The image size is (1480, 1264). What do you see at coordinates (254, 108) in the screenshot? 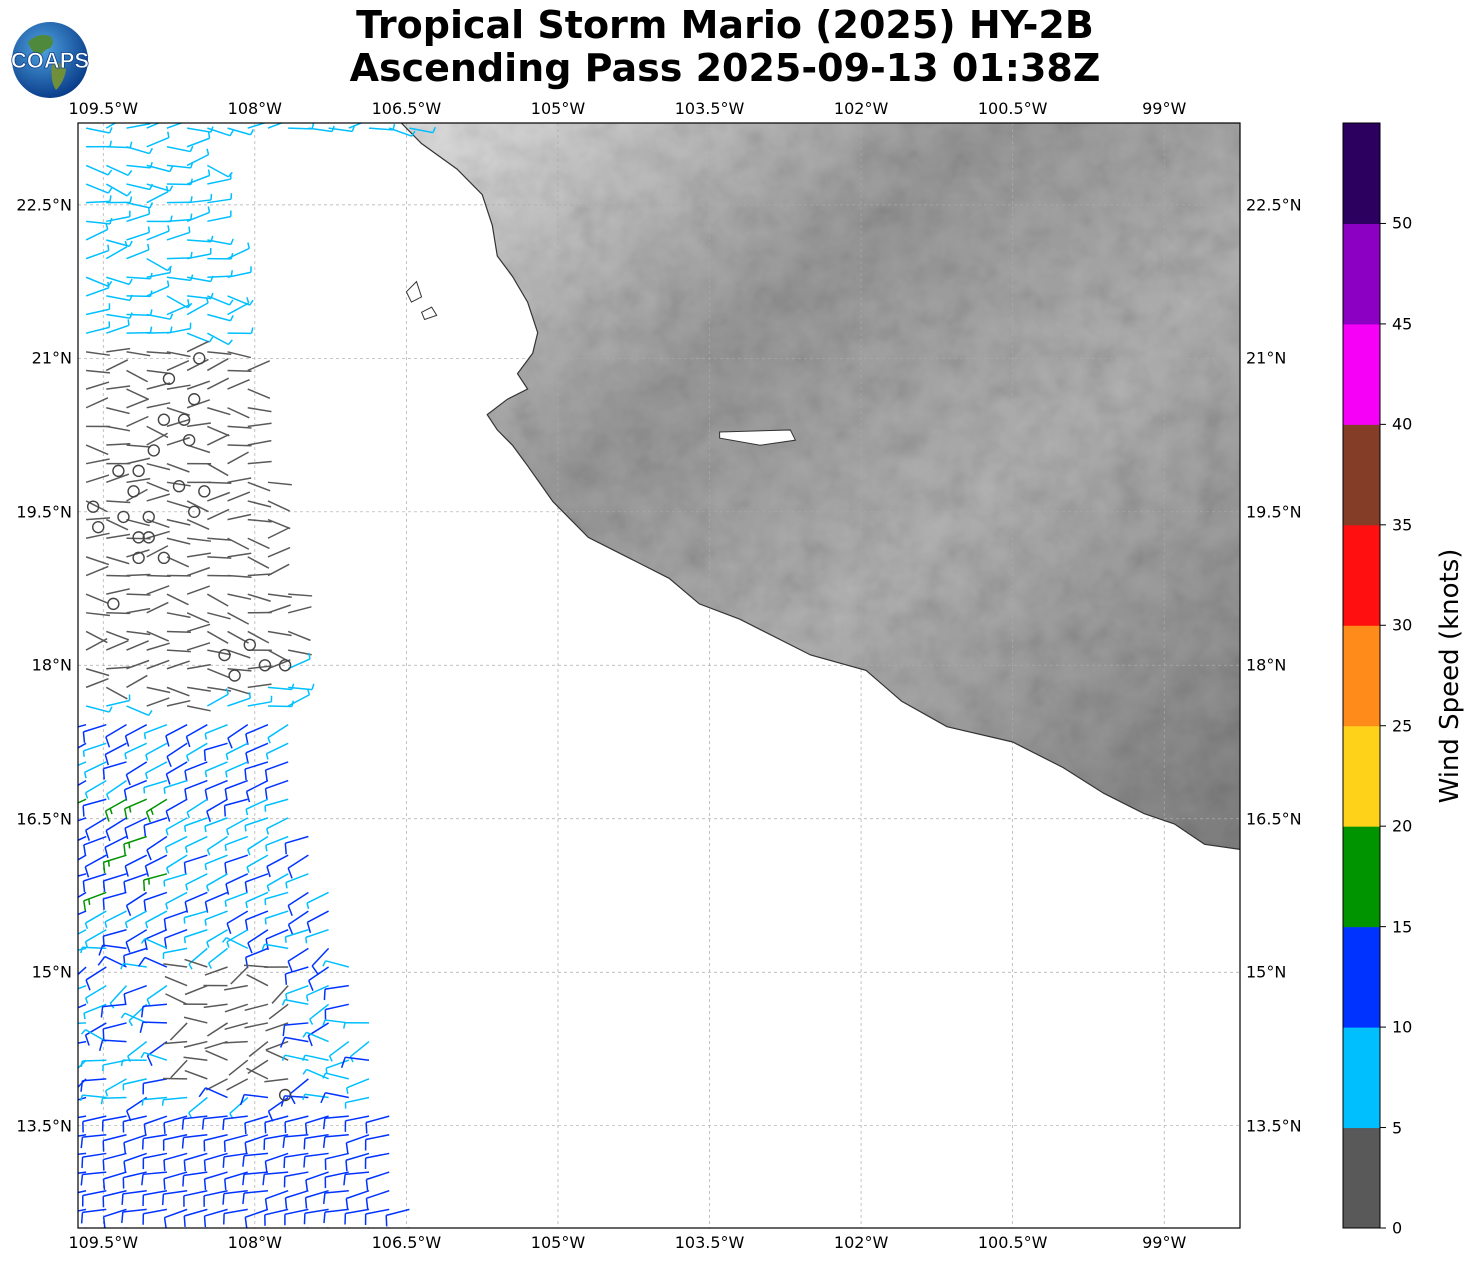
I see `lon-tick-label-top: 108°W` at bounding box center [254, 108].